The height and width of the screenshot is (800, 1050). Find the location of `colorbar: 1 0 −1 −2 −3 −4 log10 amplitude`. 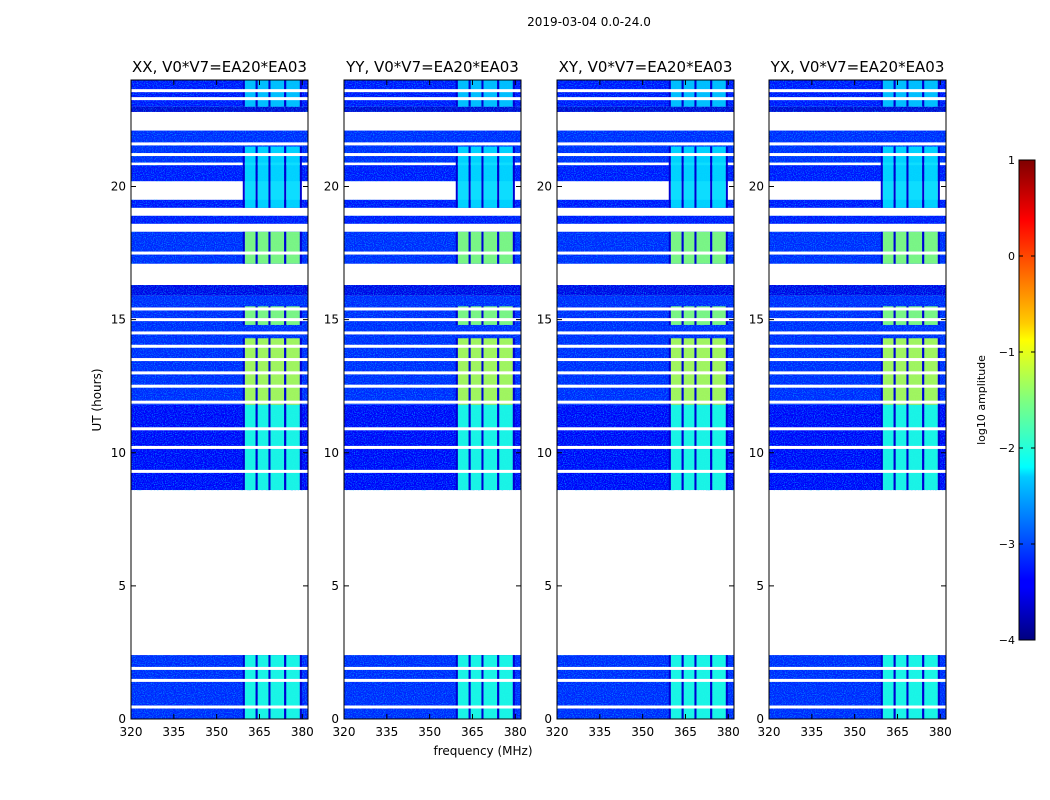

colorbar: 1 0 −1 −2 −3 −4 log10 amplitude is located at coordinates (1005, 400).